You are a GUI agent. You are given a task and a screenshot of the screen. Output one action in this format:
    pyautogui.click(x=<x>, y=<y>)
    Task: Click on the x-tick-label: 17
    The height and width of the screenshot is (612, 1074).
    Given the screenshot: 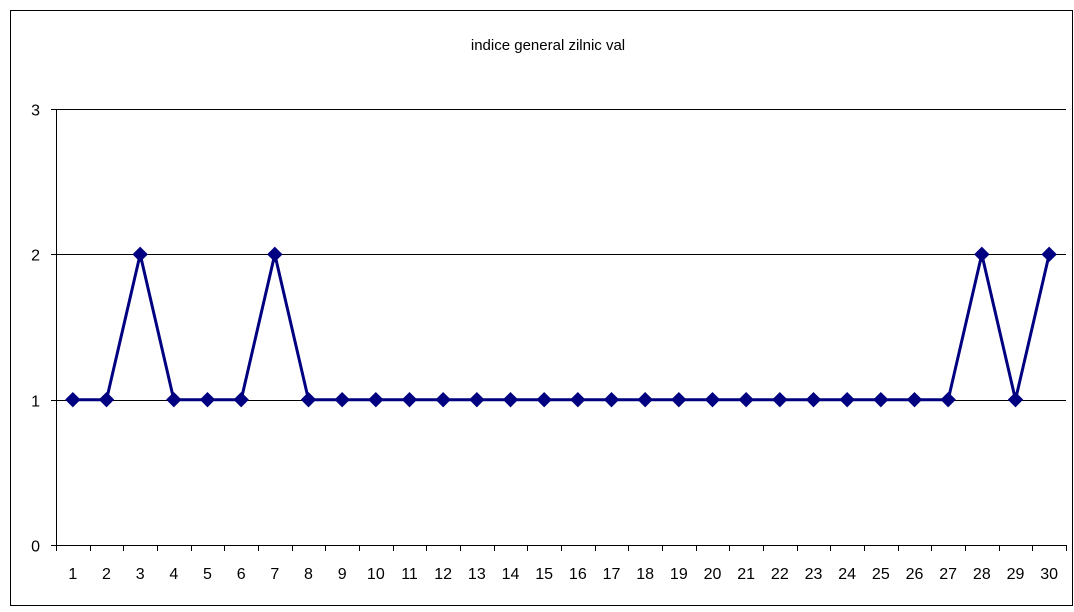 What is the action you would take?
    pyautogui.click(x=612, y=574)
    